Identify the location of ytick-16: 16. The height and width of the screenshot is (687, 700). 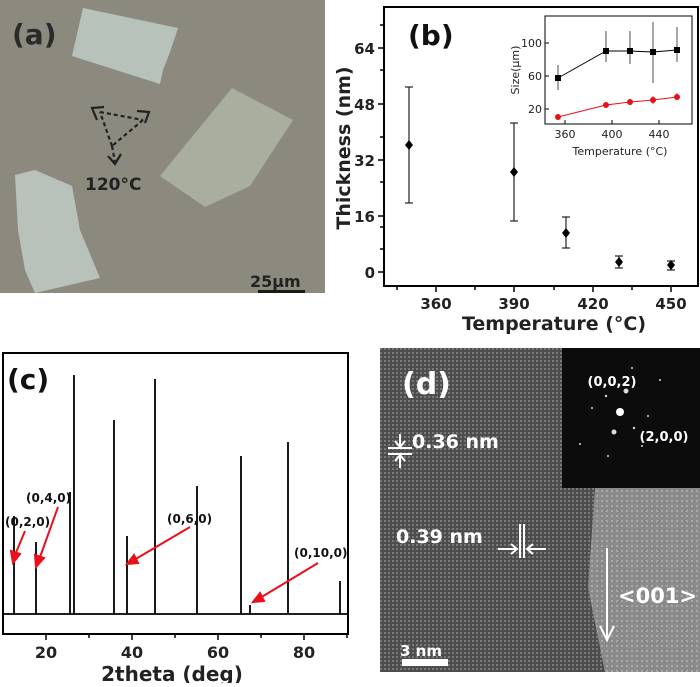
(364, 217).